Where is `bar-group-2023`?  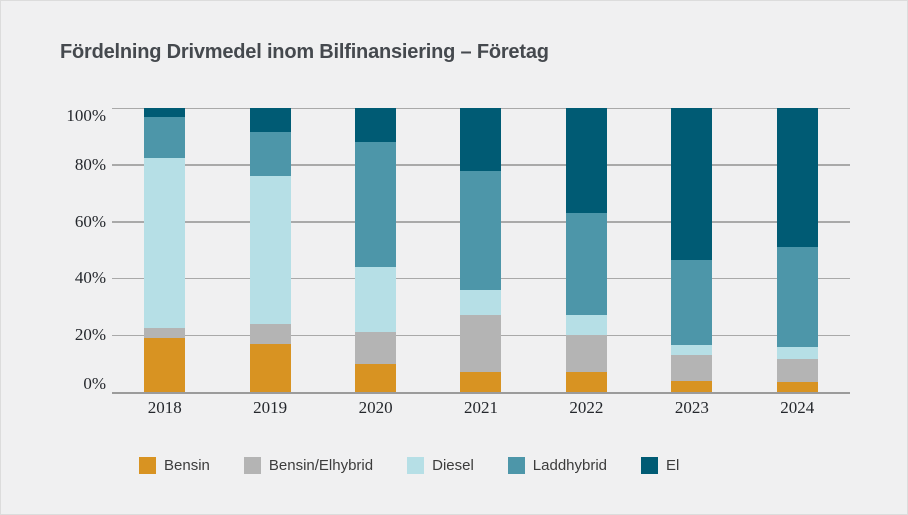 bar-group-2023 is located at coordinates (692, 250).